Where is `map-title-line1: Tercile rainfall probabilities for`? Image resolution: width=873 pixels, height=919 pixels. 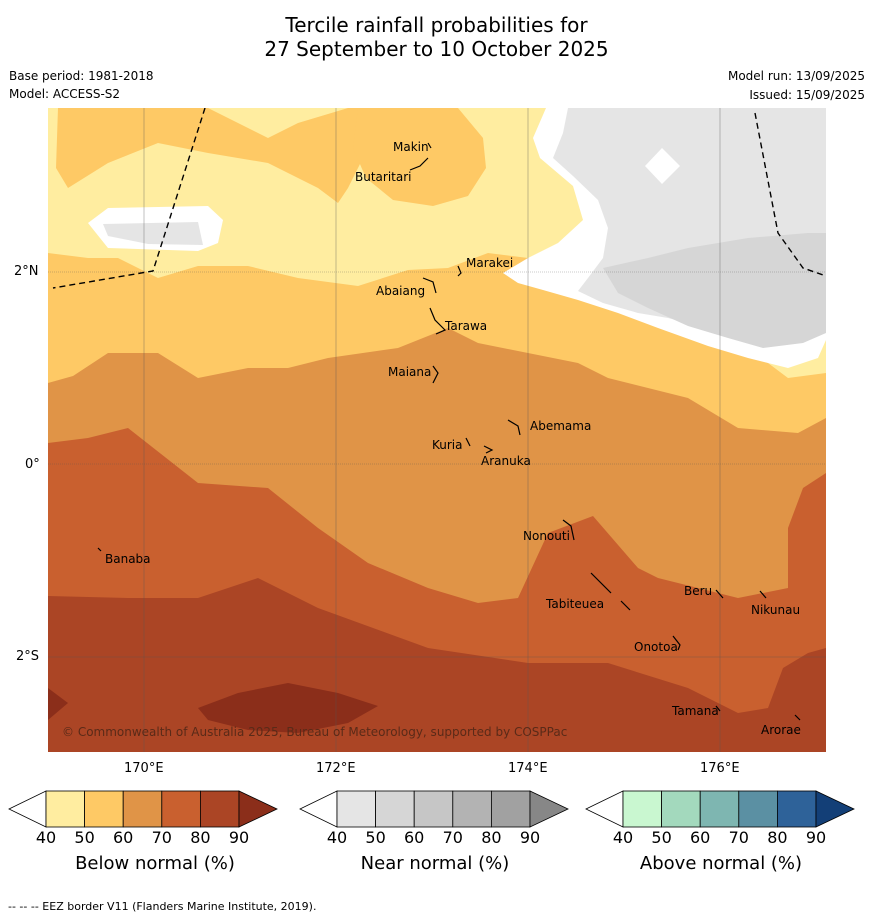 map-title-line1: Tercile rainfall probabilities for is located at coordinates (436, 25).